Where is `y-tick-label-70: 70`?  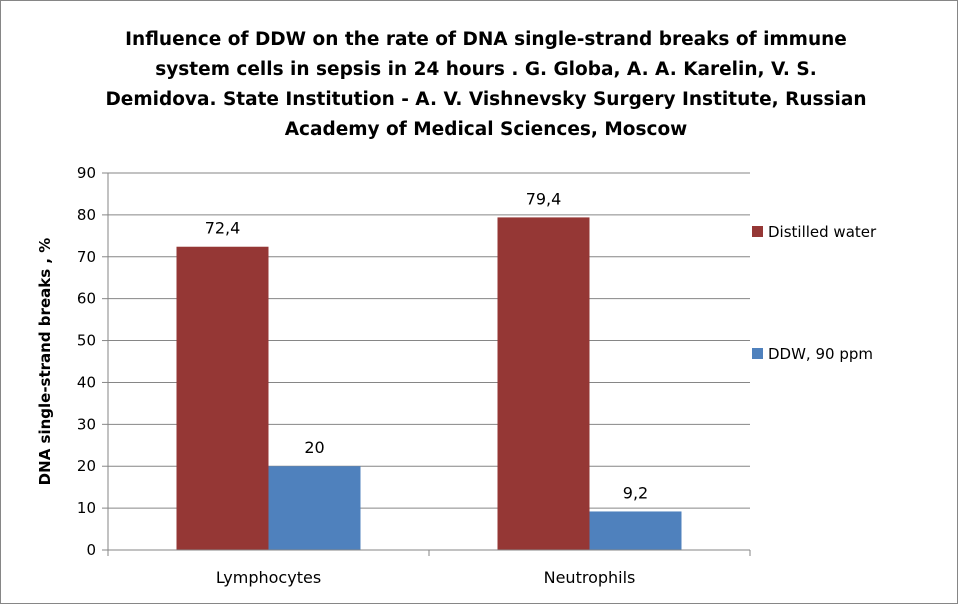 y-tick-label-70: 70 is located at coordinates (86, 257).